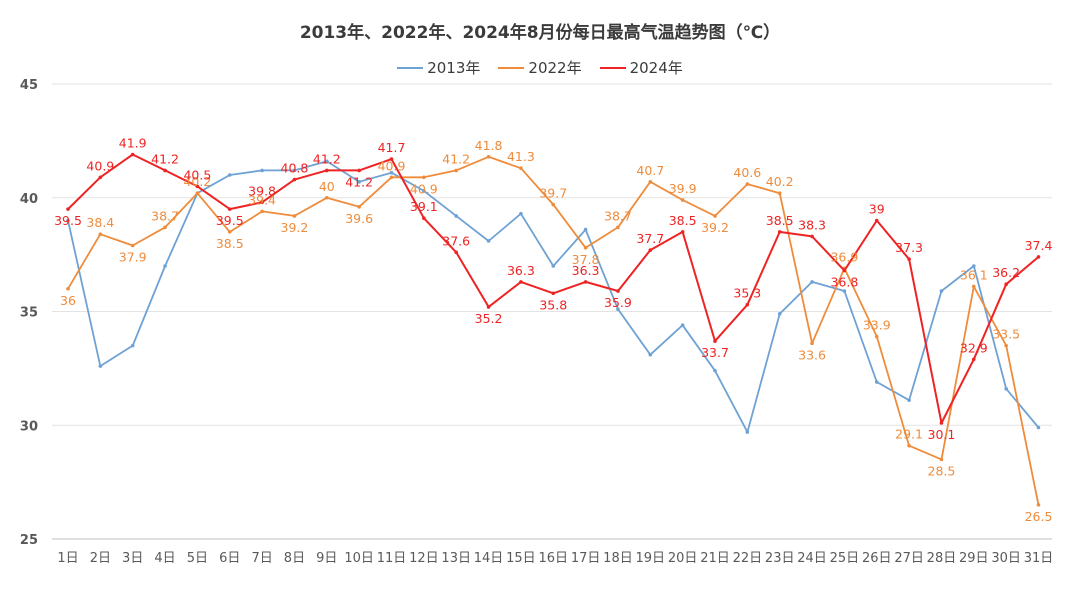 The width and height of the screenshot is (1080, 596). I want to click on legend-item-2024: 2024年, so click(641, 67).